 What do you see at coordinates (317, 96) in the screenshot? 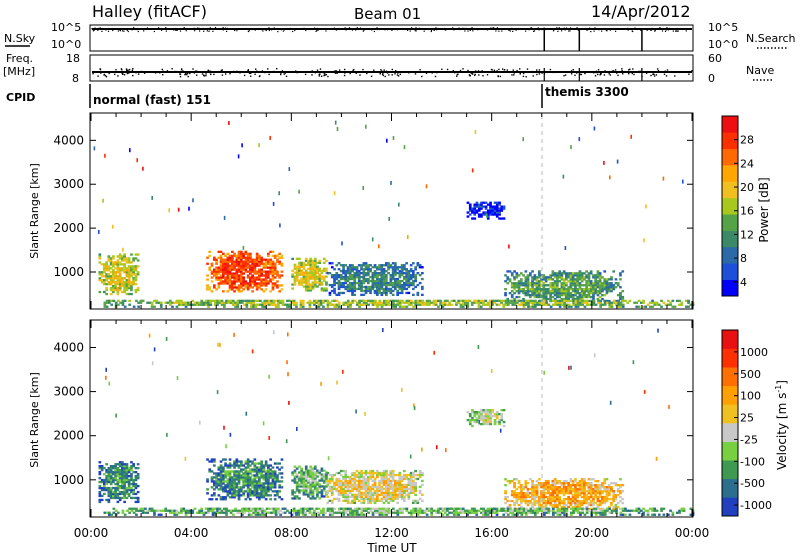
I see `cpid-strip: CPID normal (fast) 151 themis 3300` at bounding box center [317, 96].